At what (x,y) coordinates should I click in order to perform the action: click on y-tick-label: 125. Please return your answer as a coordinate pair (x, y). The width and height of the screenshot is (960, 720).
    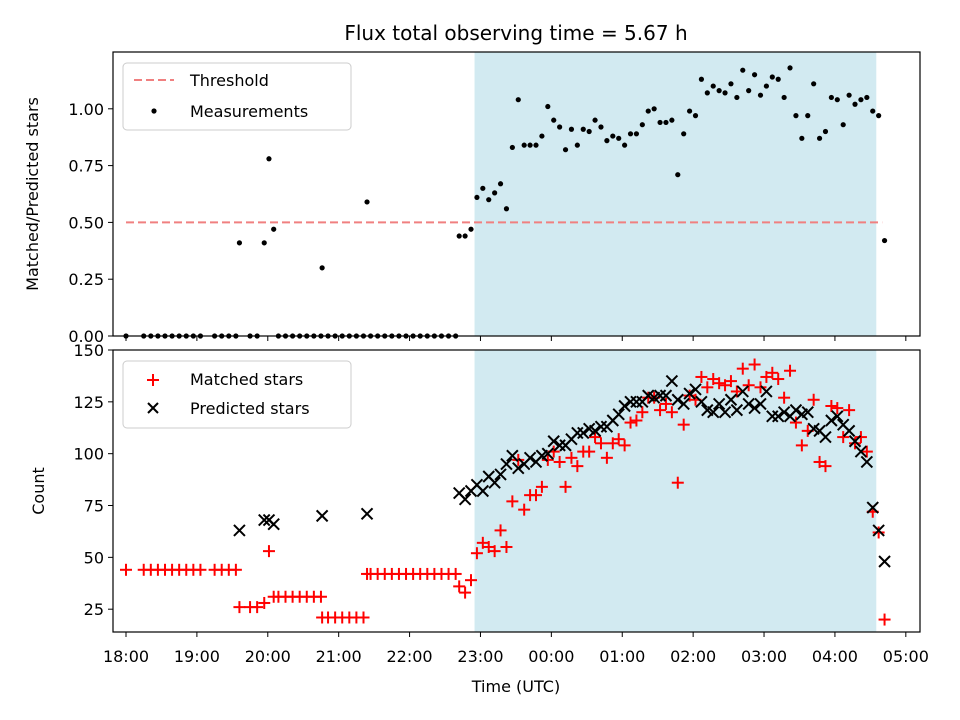
    Looking at the image, I should click on (88, 402).